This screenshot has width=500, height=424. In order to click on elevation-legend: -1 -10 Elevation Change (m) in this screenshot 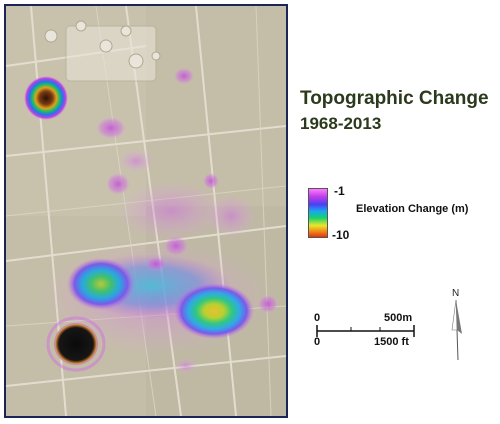, I will do `click(401, 214)`.